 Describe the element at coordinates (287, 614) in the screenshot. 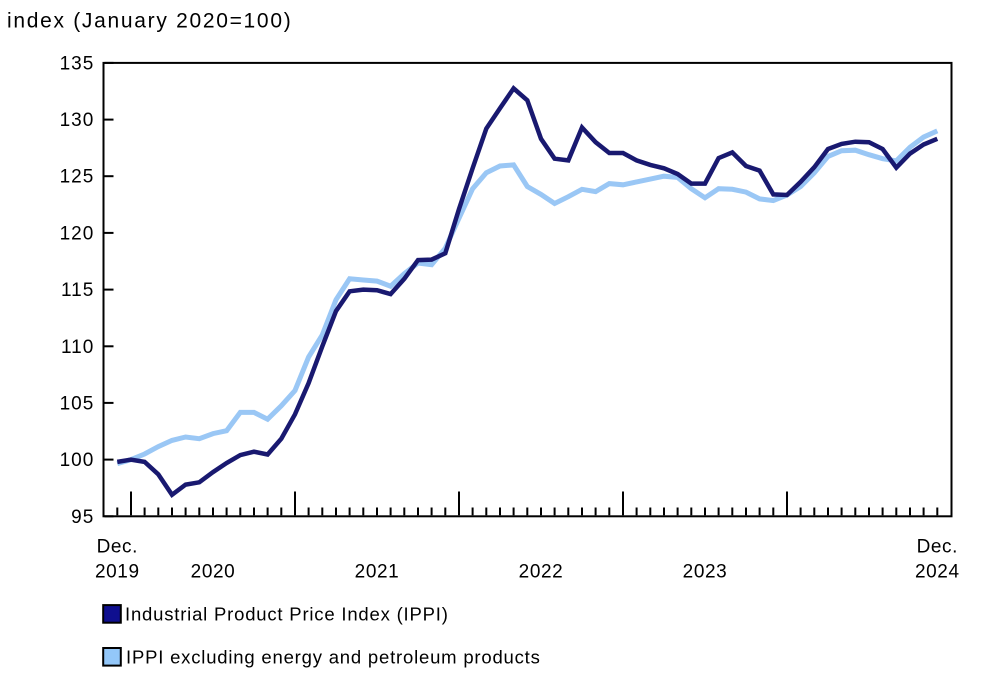

I see `svg-text:Industrial Product Price Index: Industrial Product Price Index (IPPI)` at that location.